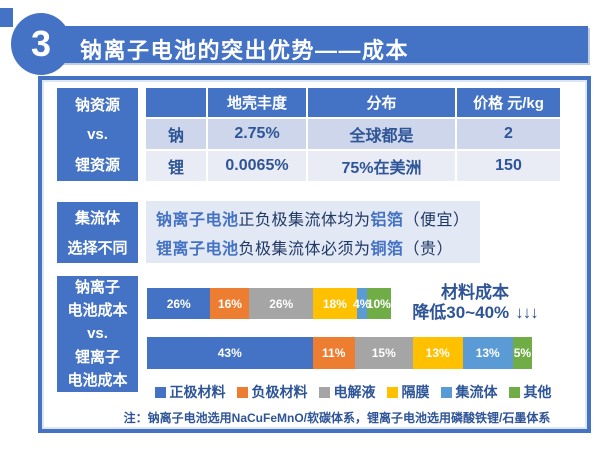 The height and width of the screenshot is (450, 600). What do you see at coordinates (508, 134) in the screenshot?
I see `table-cell: 2` at bounding box center [508, 134].